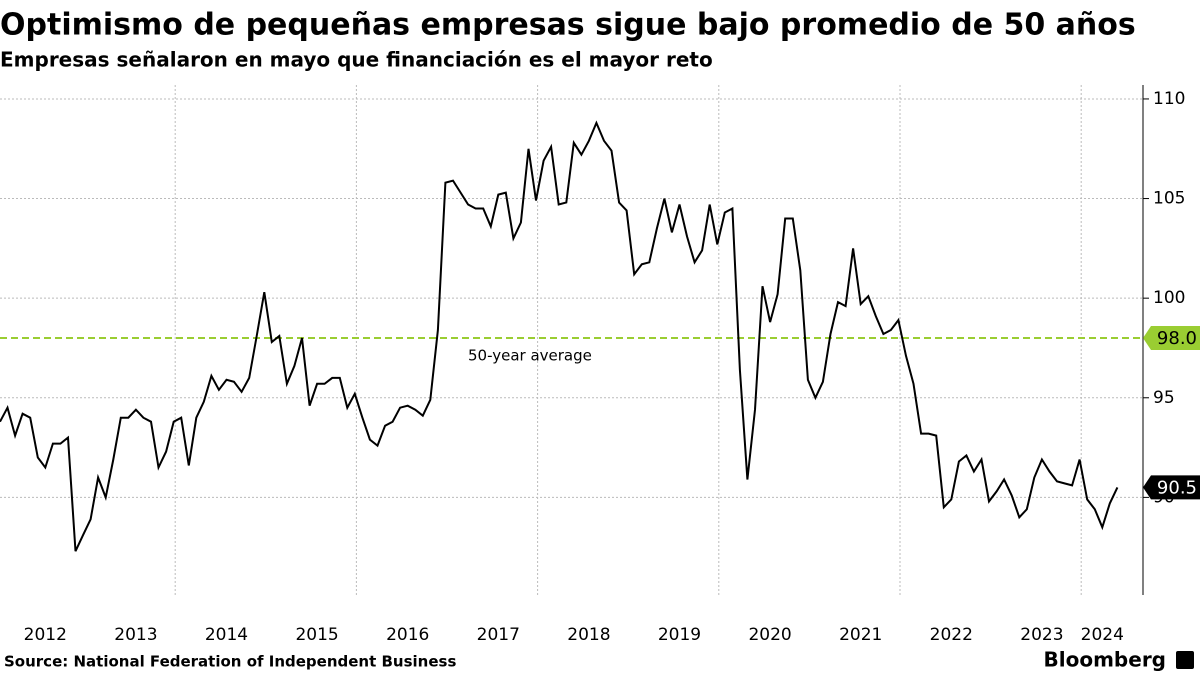 This screenshot has height=675, width=1200. What do you see at coordinates (769, 635) in the screenshot?
I see `x-tick-label: 2020` at bounding box center [769, 635].